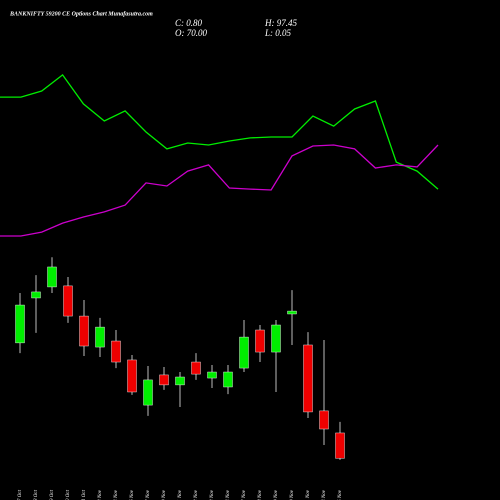  I want to click on stat: O: 70.00, so click(191, 33).